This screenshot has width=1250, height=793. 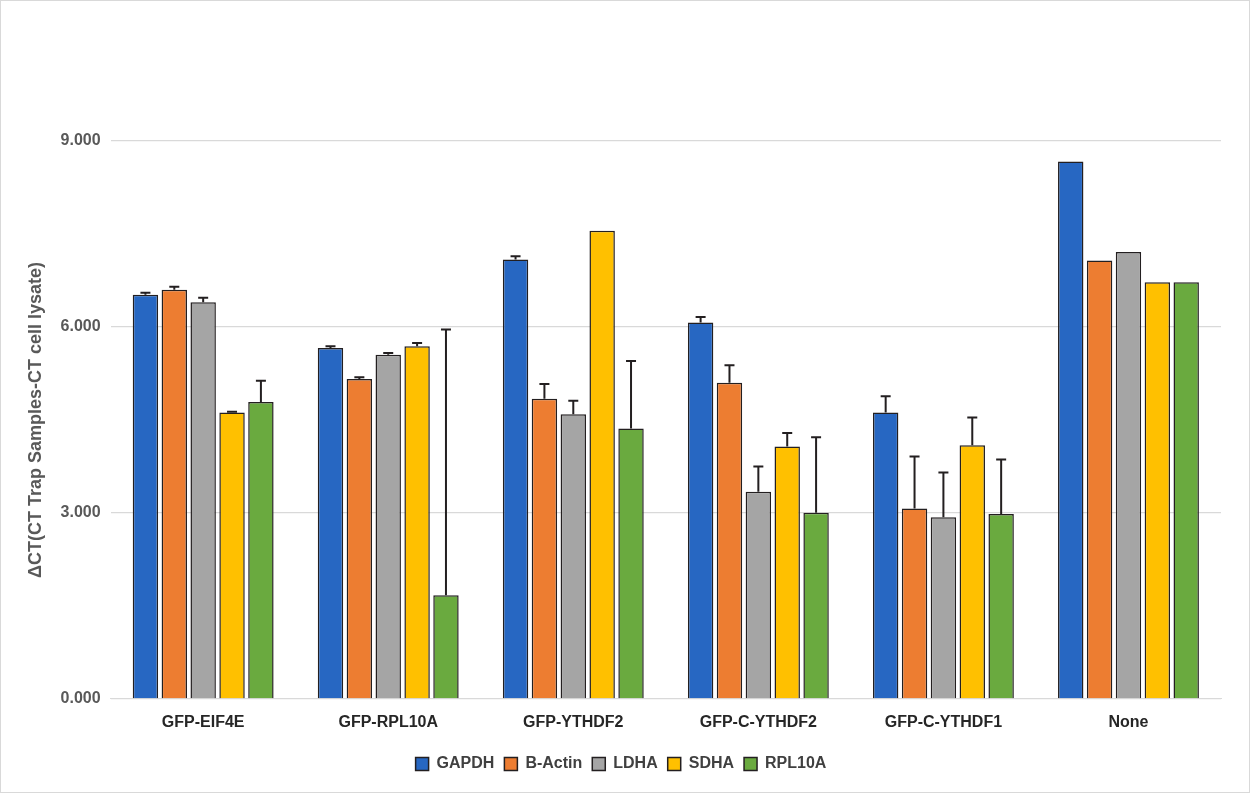 I want to click on y-tick-label: 3.000, so click(x=80, y=512).